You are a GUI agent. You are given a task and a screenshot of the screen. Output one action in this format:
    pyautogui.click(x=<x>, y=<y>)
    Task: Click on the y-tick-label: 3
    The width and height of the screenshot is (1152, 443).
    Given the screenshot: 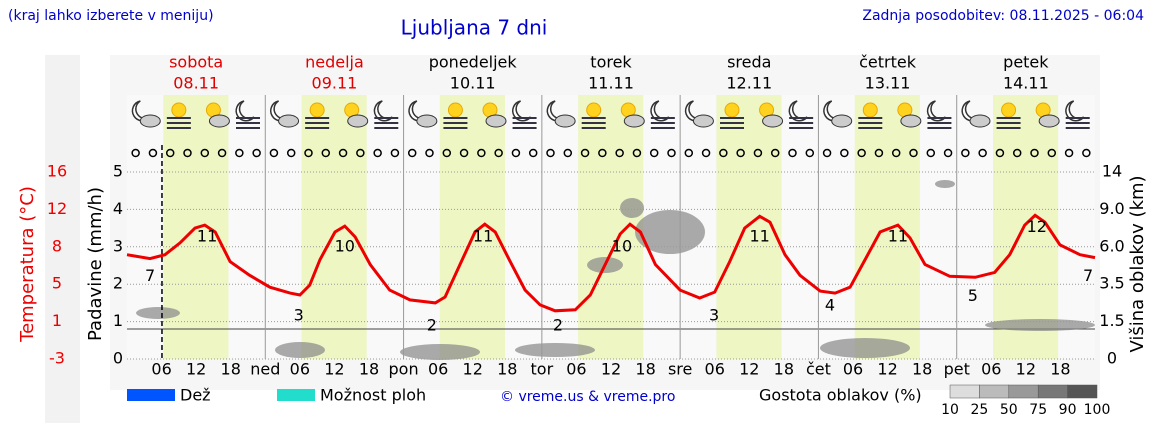 What is the action you would take?
    pyautogui.click(x=118, y=245)
    